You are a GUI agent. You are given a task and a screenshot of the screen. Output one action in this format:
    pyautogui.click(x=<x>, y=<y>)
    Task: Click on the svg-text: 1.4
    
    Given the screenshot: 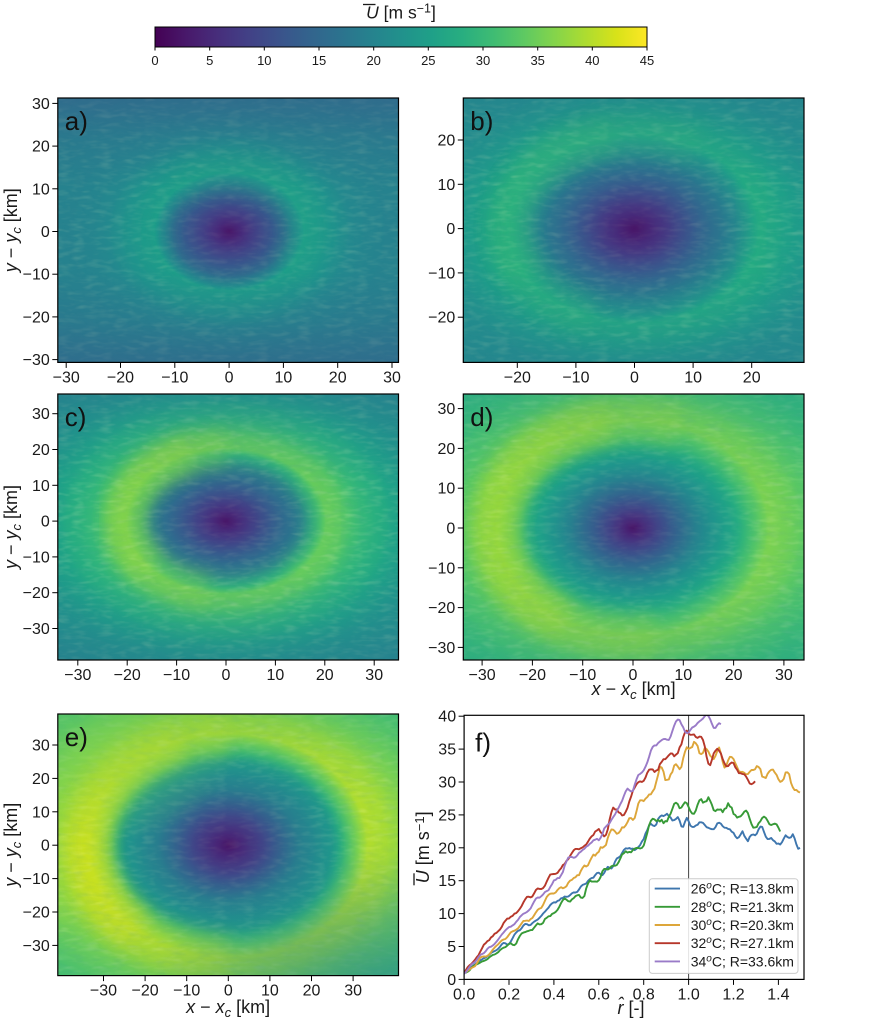 What is the action you would take?
    pyautogui.click(x=778, y=994)
    